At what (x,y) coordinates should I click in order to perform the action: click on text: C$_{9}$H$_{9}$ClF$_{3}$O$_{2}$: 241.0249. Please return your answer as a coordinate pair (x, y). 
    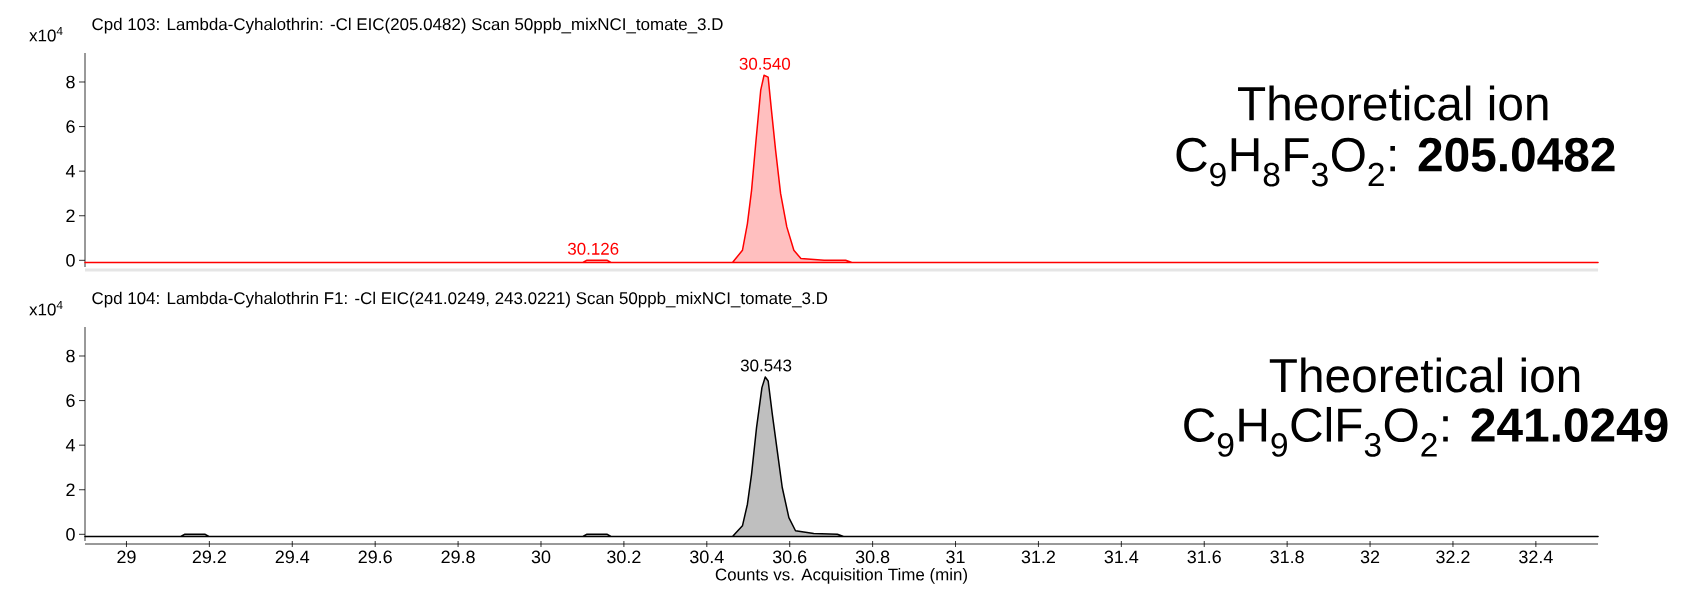
    Looking at the image, I should click on (1426, 431).